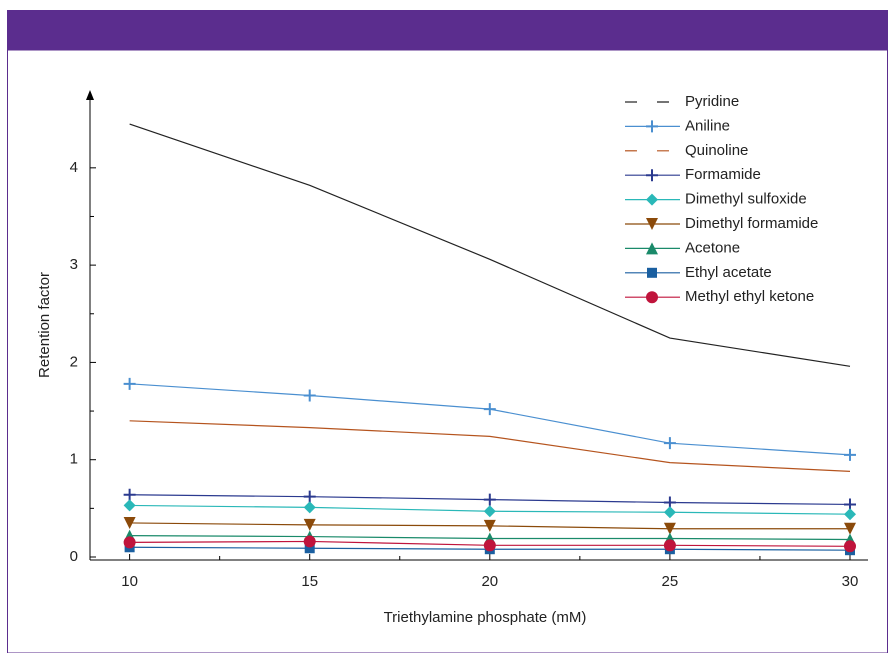 This screenshot has width=895, height=658. I want to click on y-tick-label: 1, so click(74, 459).